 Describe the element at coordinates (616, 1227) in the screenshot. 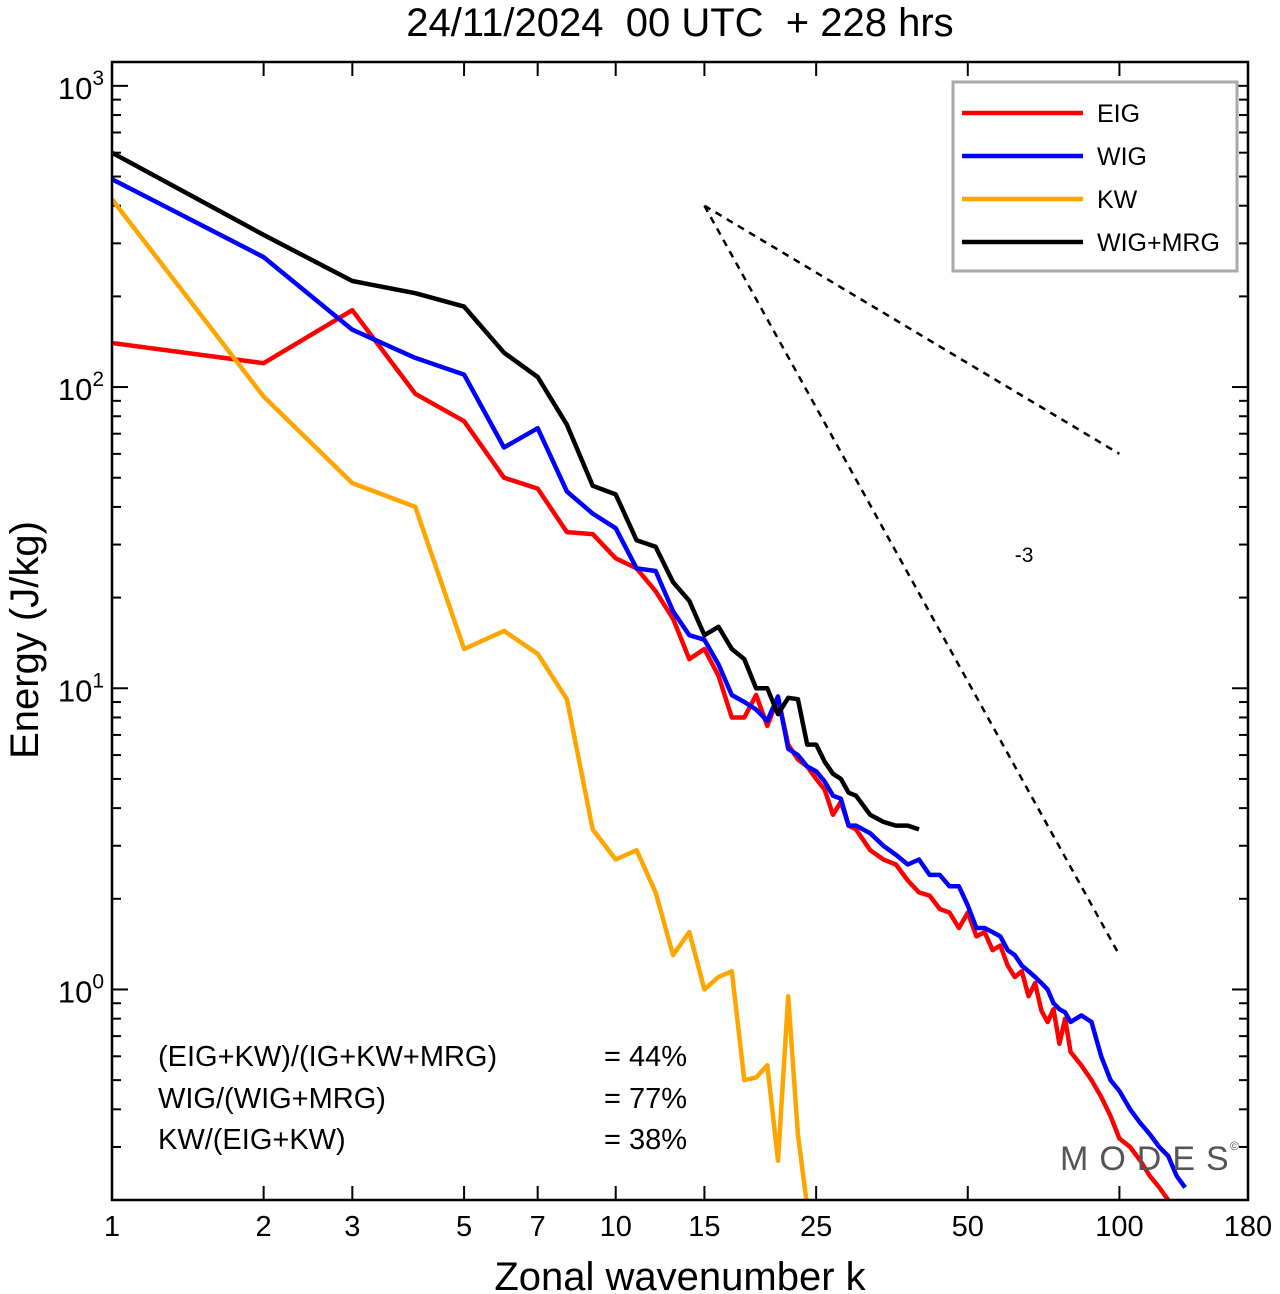

I see `x-tick-label: 10` at that location.